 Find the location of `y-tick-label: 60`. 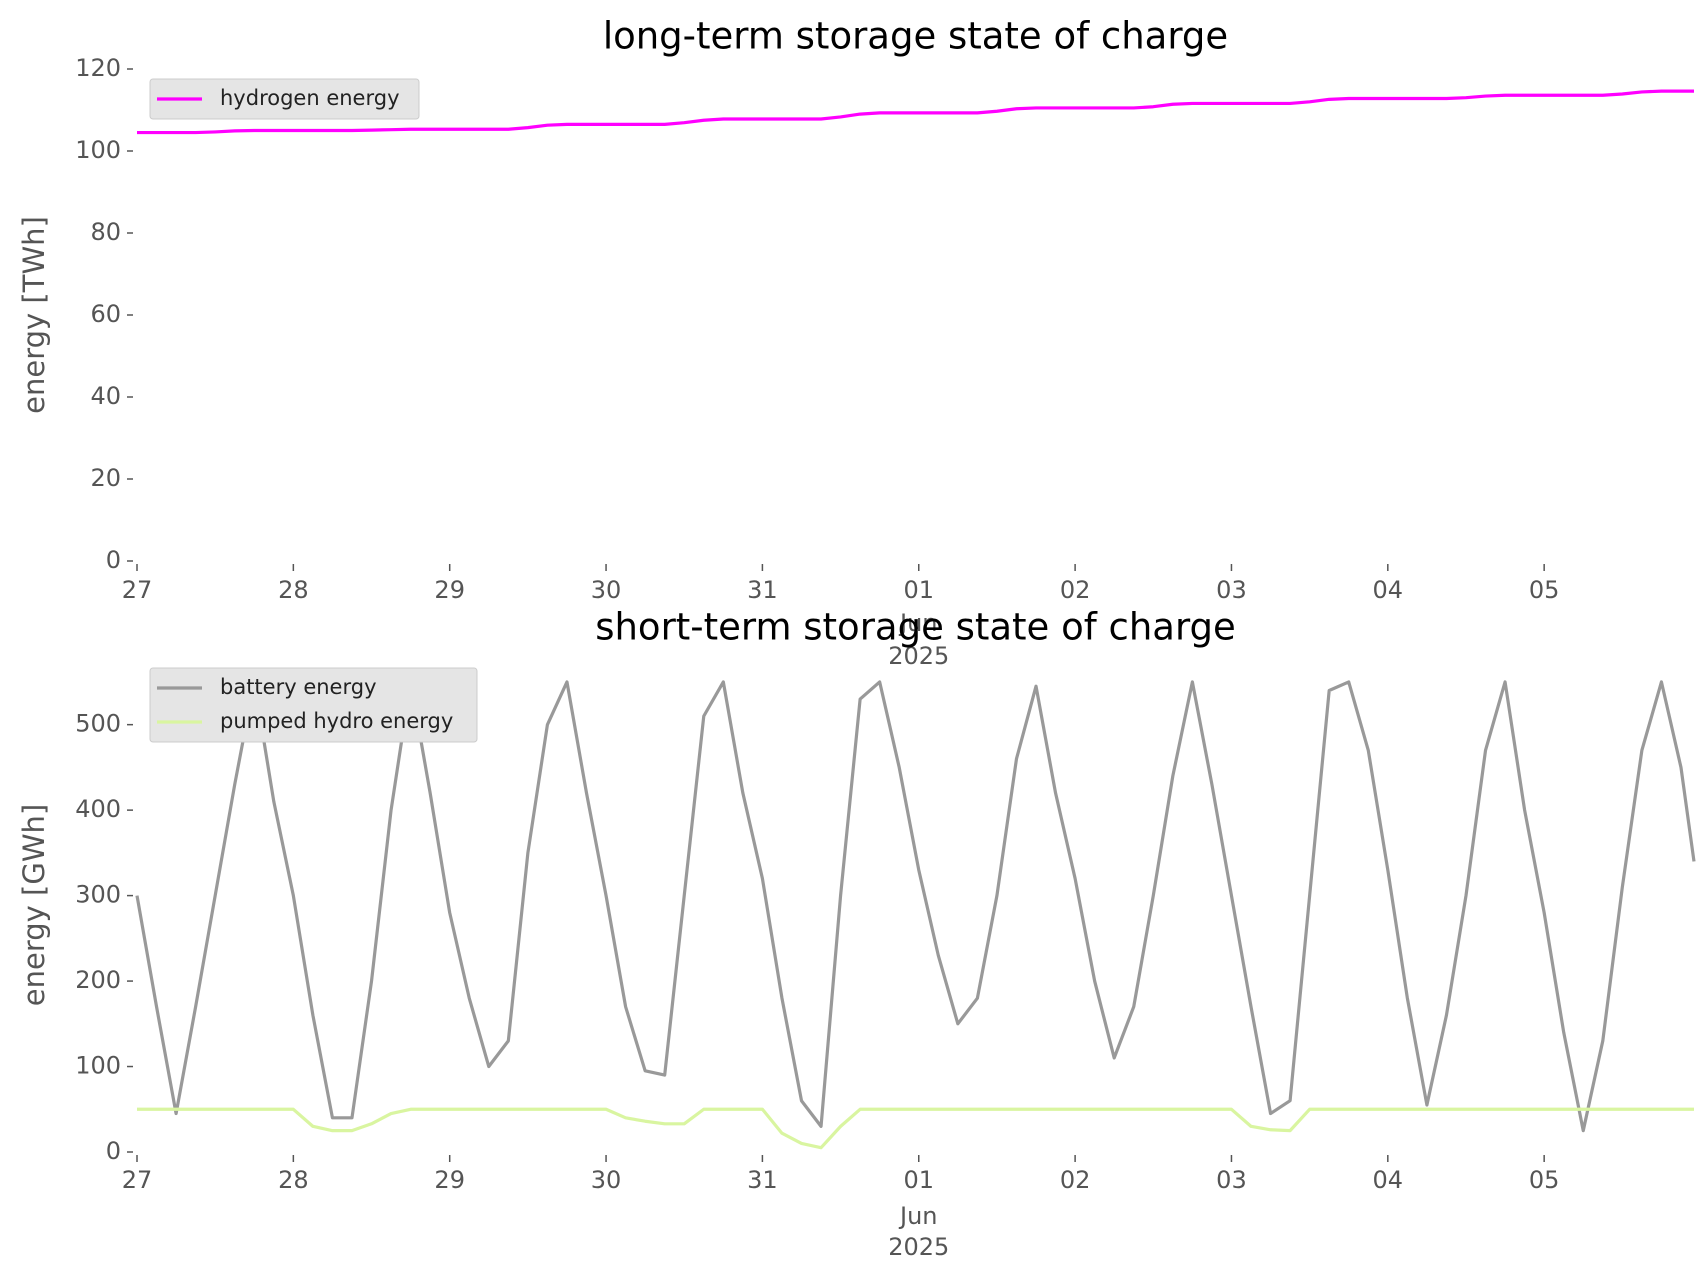

y-tick-label: 60 is located at coordinates (105, 314).